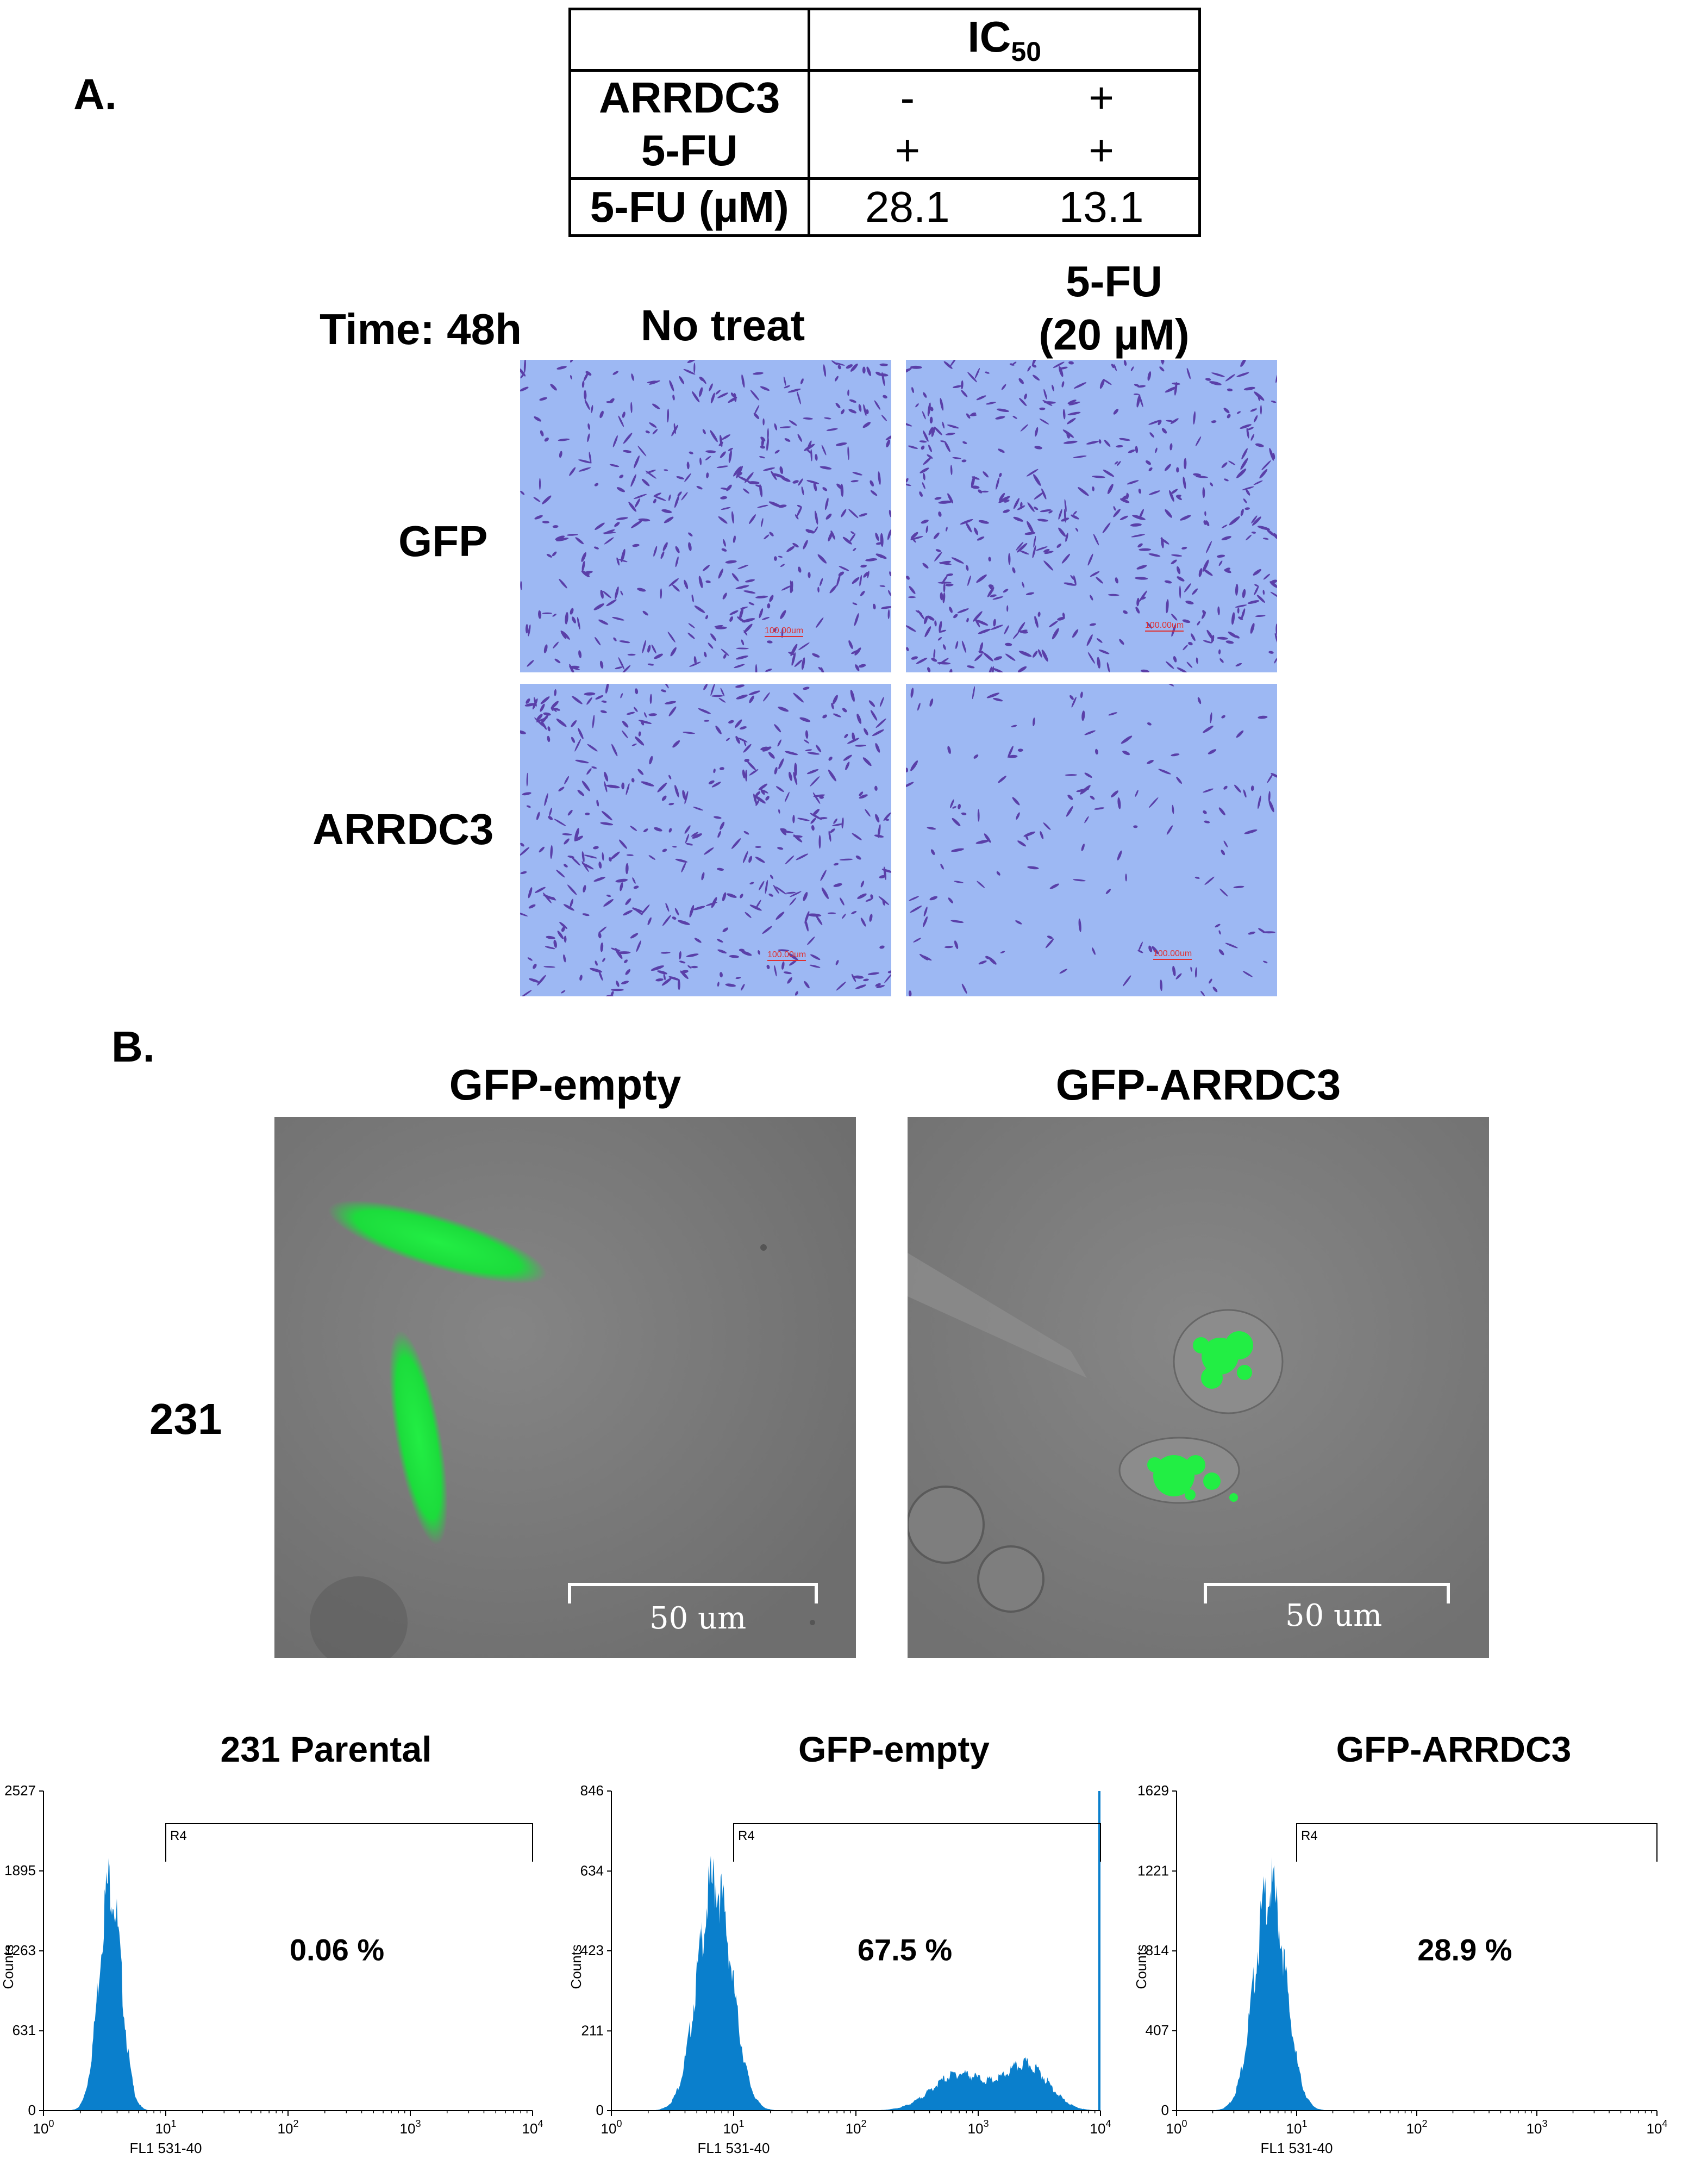 The image size is (1695, 2184). I want to click on gate-percent: 0.06 %, so click(337, 1950).